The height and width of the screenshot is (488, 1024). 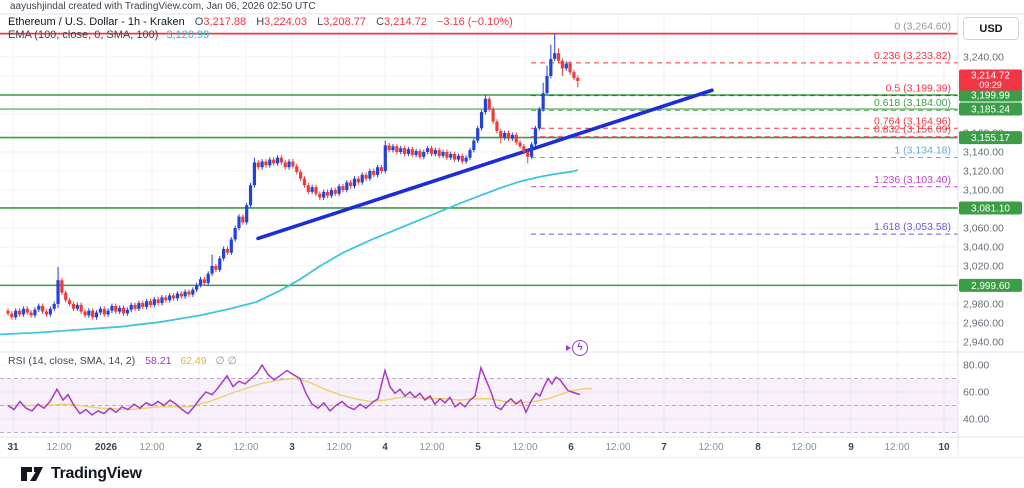 What do you see at coordinates (385, 447) in the screenshot?
I see `time-axis-label: 4` at bounding box center [385, 447].